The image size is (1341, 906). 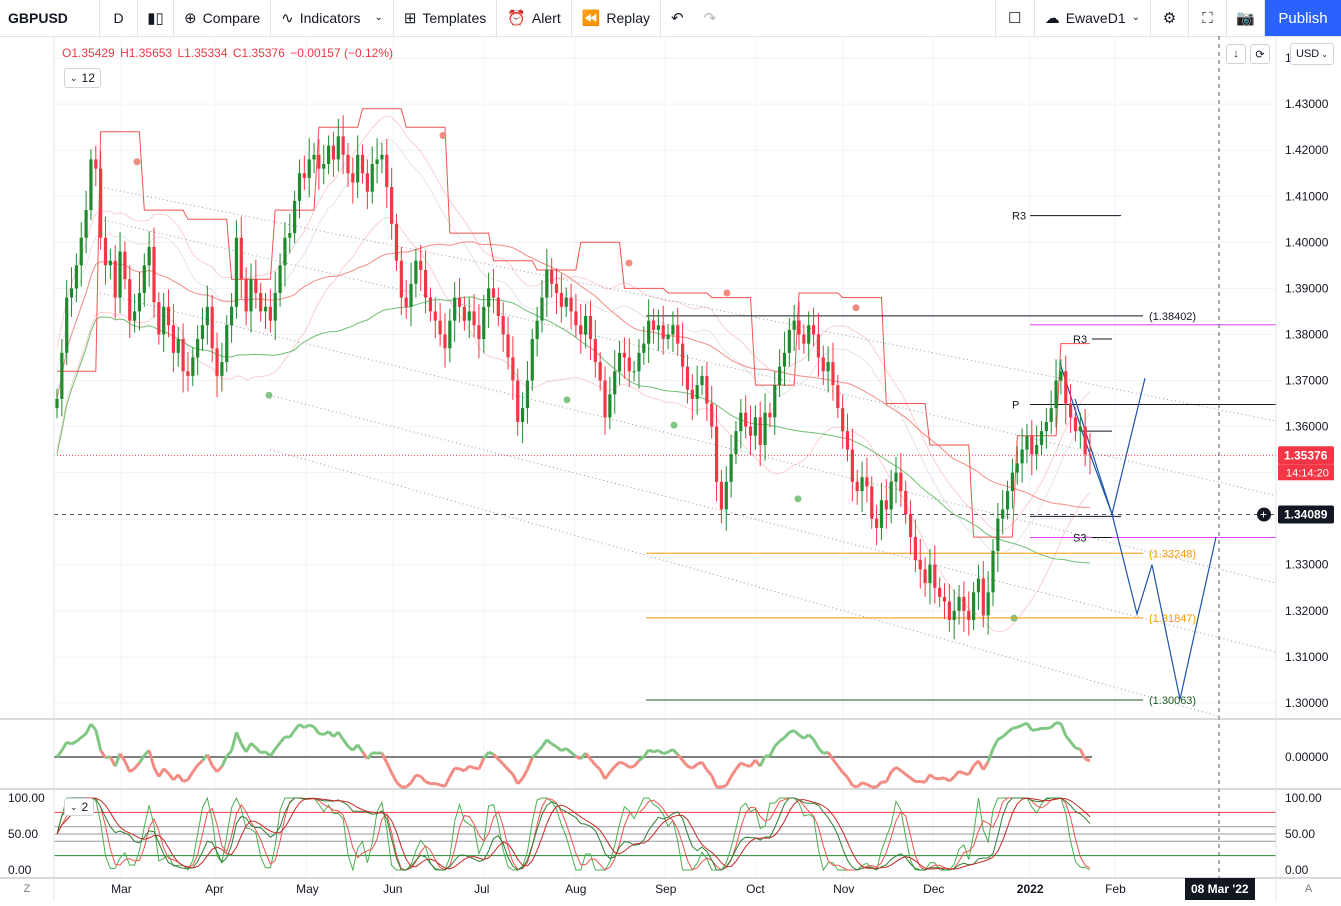 I want to click on undo-button: ↶, so click(x=677, y=18).